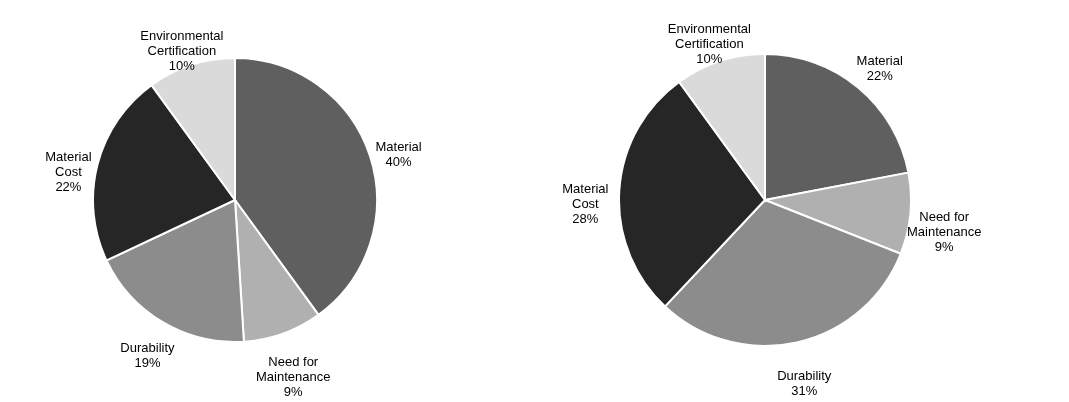 This screenshot has height=402, width=1069. What do you see at coordinates (399, 161) in the screenshot?
I see `data-label: 40%` at bounding box center [399, 161].